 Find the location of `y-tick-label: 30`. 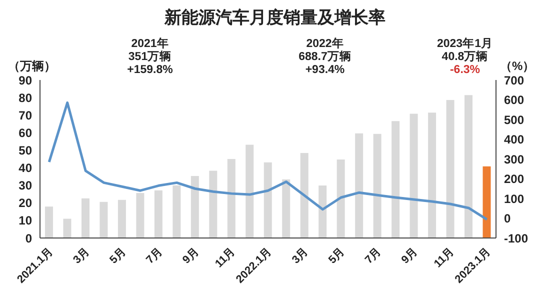

y-tick-label: 30 is located at coordinates (25, 185).